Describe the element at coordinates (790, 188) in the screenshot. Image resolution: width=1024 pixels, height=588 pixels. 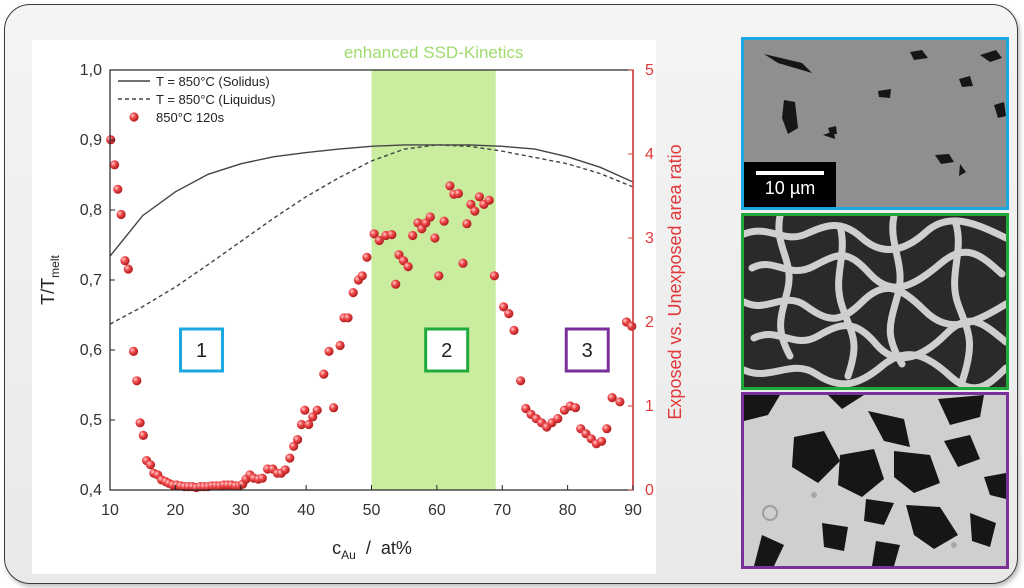
I see `scale-bar-label: 10 µm` at that location.